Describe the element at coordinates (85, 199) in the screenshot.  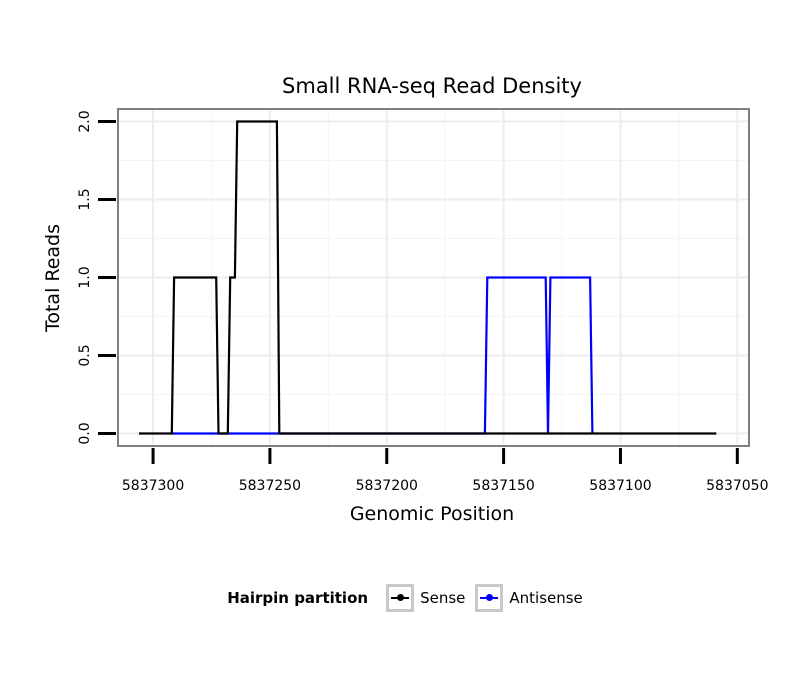
I see `y-tick-label: 1.5` at that location.